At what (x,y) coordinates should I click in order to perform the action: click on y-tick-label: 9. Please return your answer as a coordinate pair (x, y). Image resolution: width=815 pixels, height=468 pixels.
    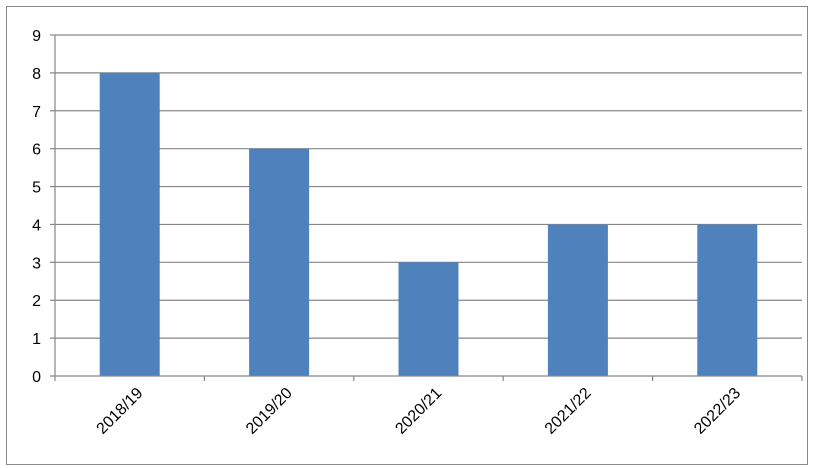
    Looking at the image, I should click on (36, 36).